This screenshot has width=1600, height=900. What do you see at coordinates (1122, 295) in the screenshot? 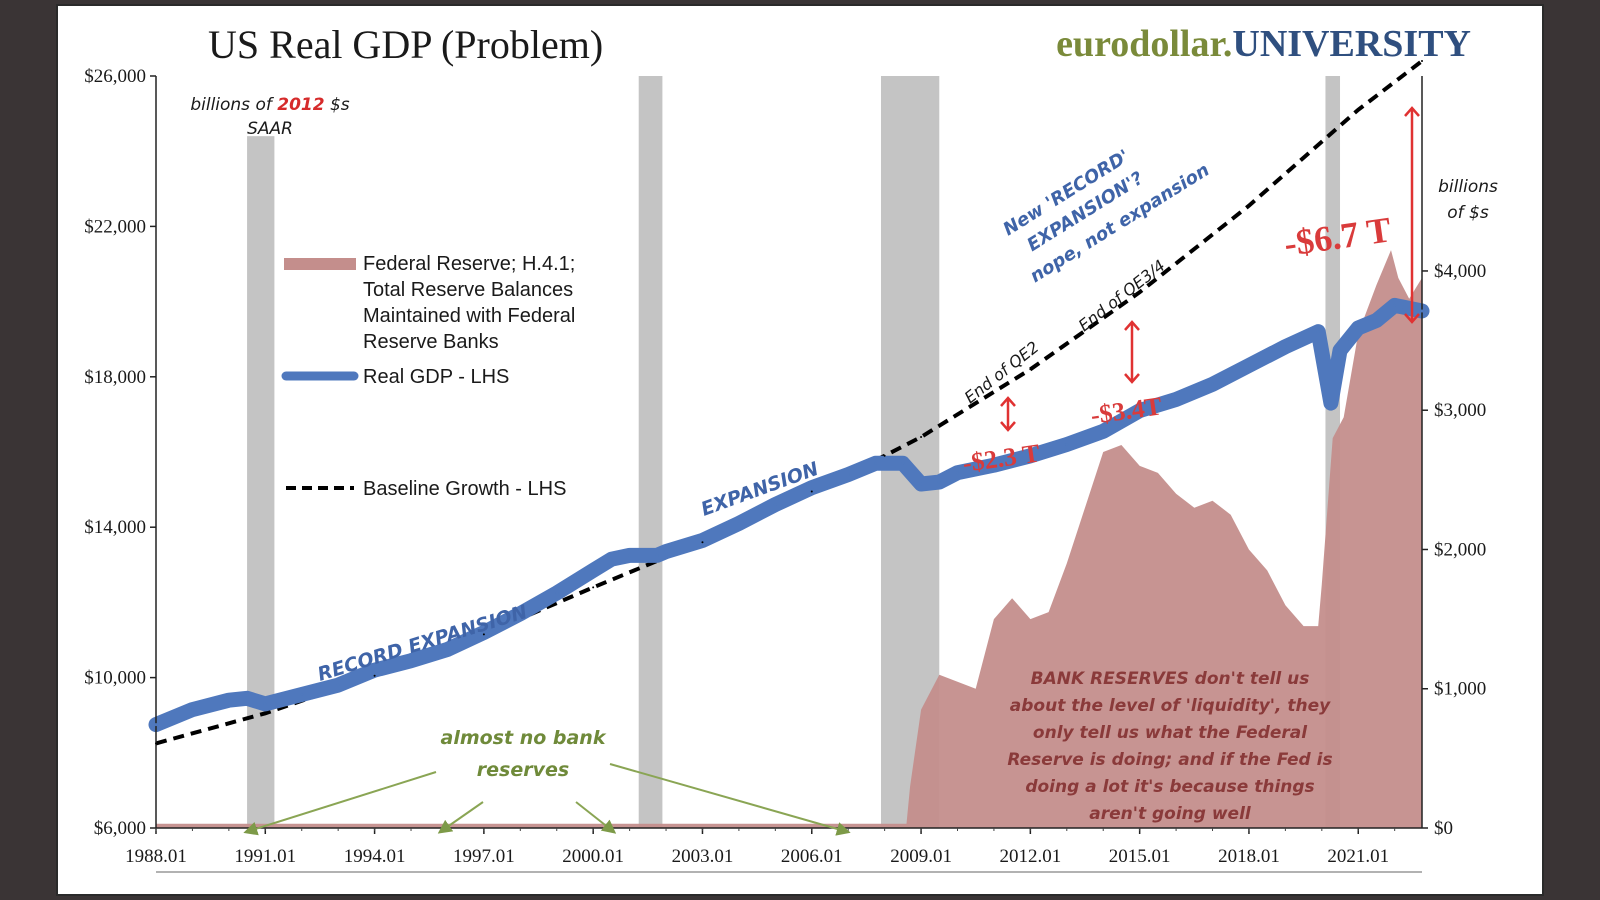
I see `annotation-end-qe34: End of QE3/4` at bounding box center [1122, 295].